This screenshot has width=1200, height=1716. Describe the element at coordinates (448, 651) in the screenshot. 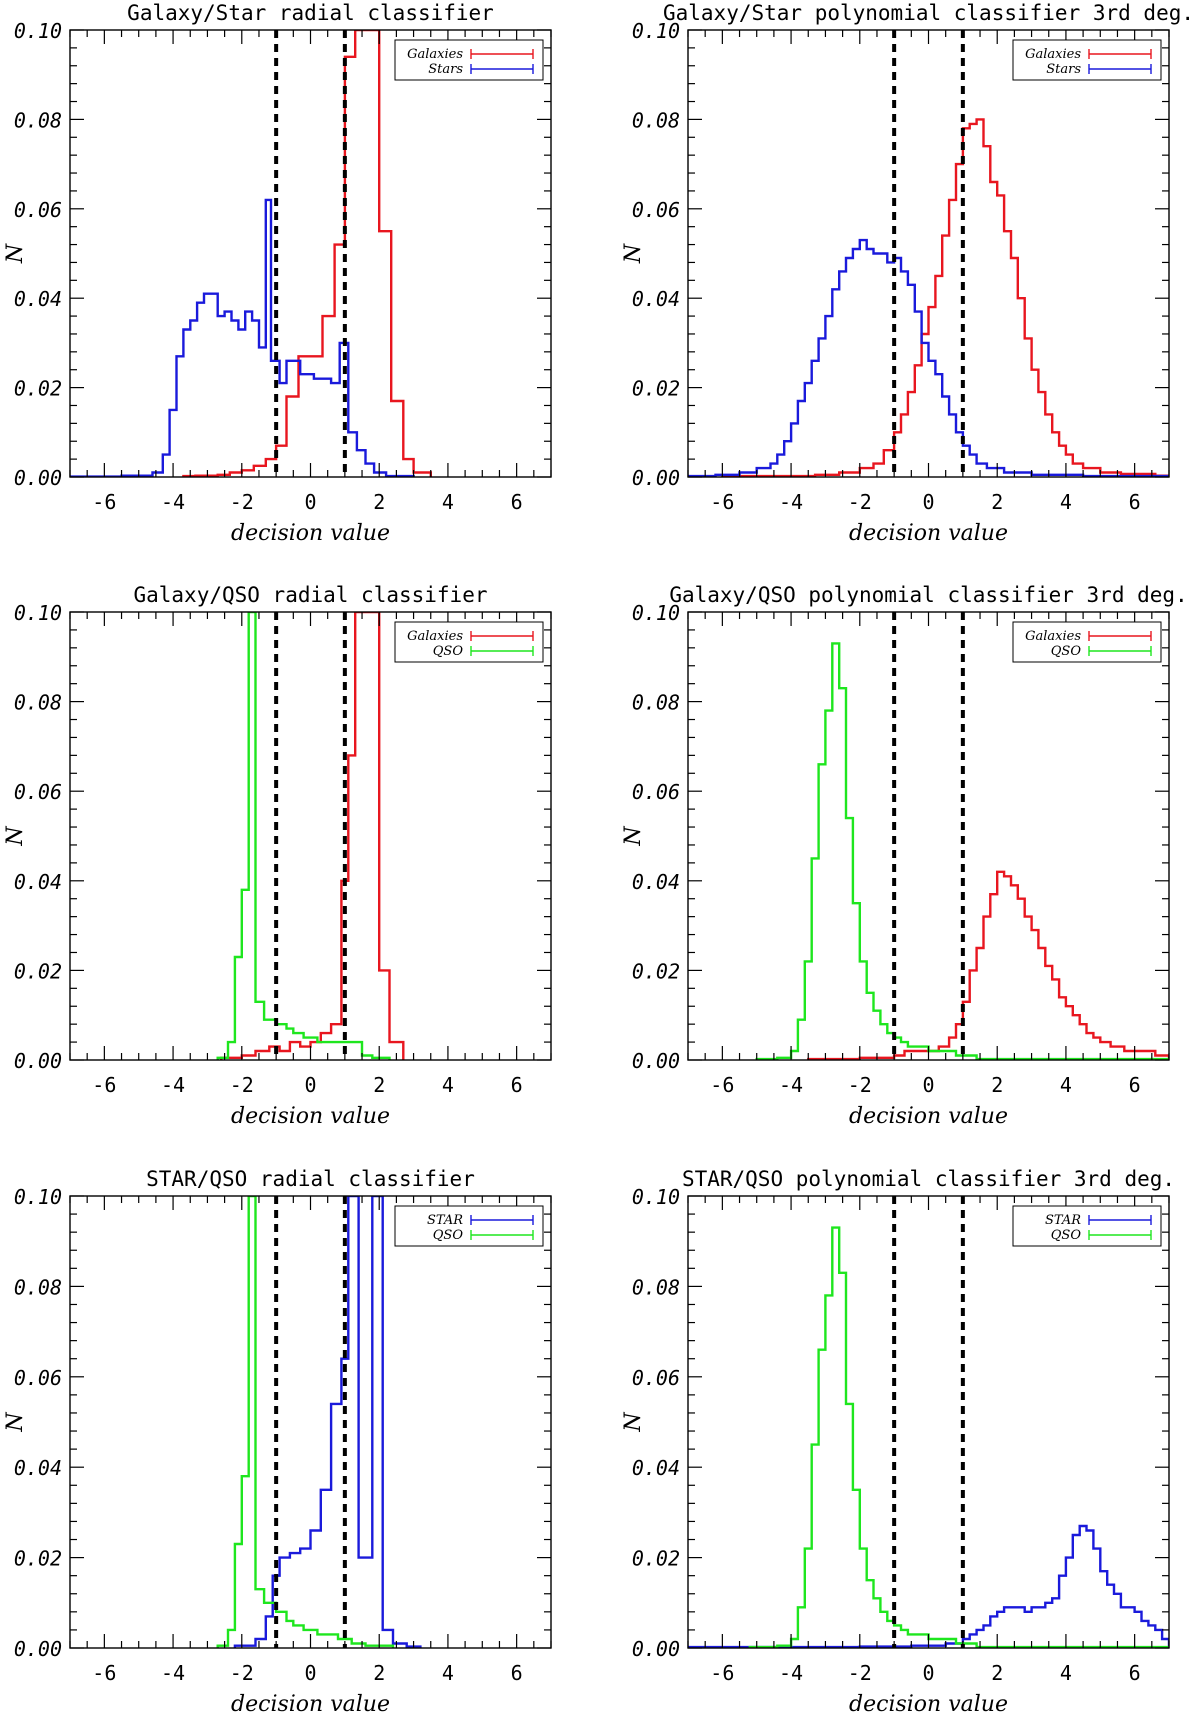

I see `legend-label-qso: QSO` at that location.